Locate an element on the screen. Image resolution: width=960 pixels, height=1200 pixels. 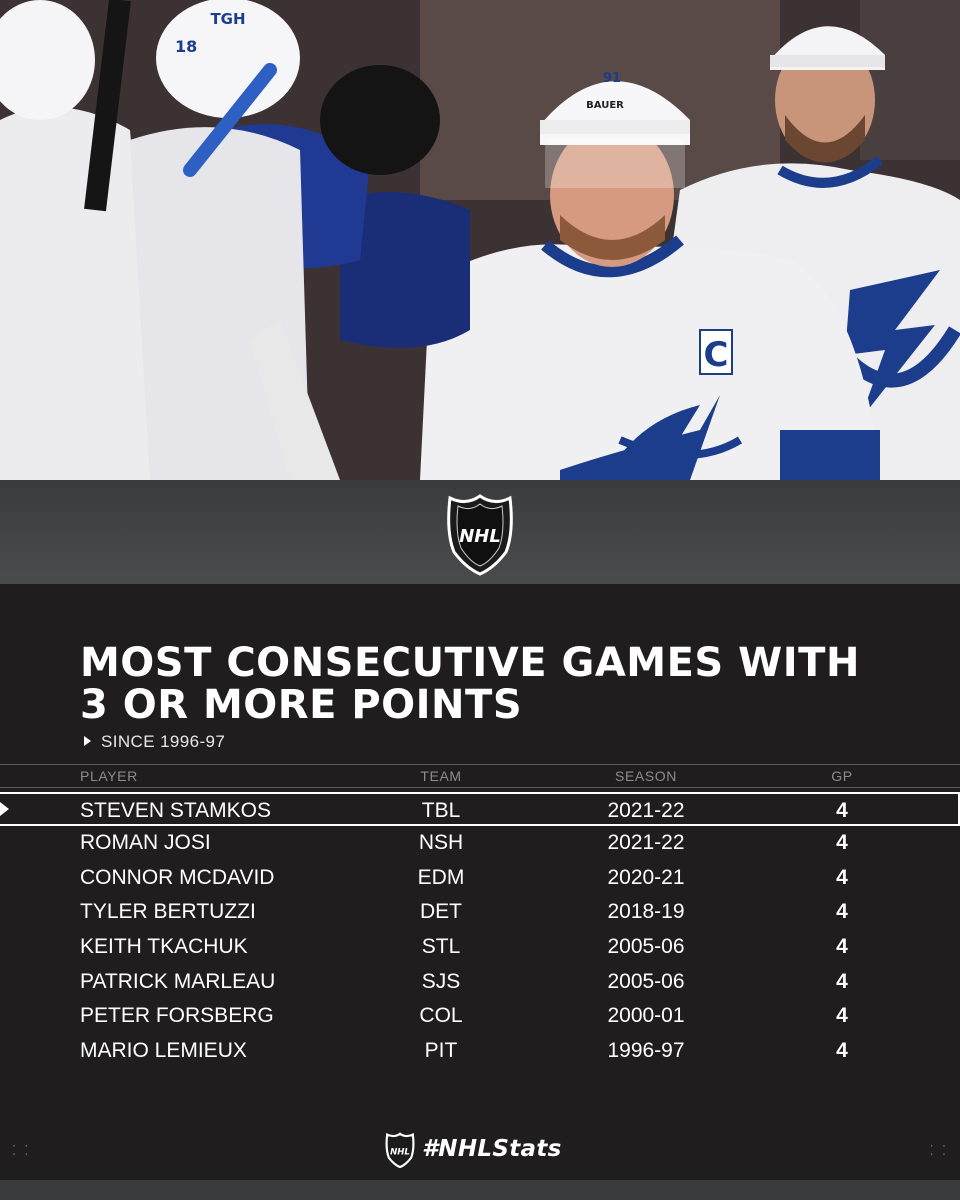
cell-team: COL is located at coordinates (441, 1016).